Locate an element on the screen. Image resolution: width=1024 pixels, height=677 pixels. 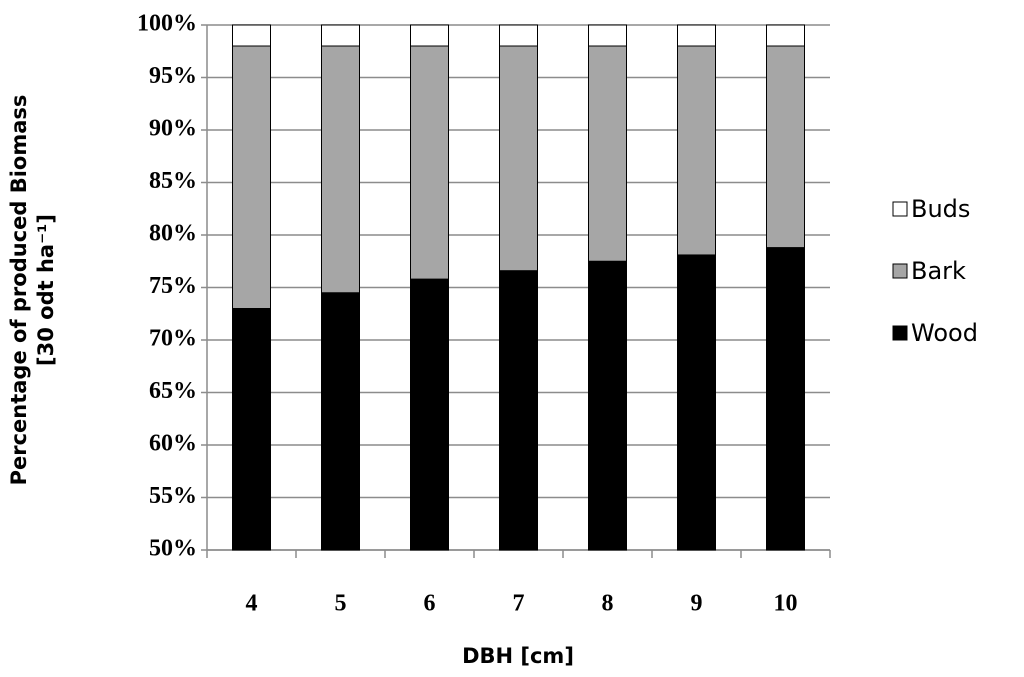
y-tick-label: 55% is located at coordinates (173, 496).